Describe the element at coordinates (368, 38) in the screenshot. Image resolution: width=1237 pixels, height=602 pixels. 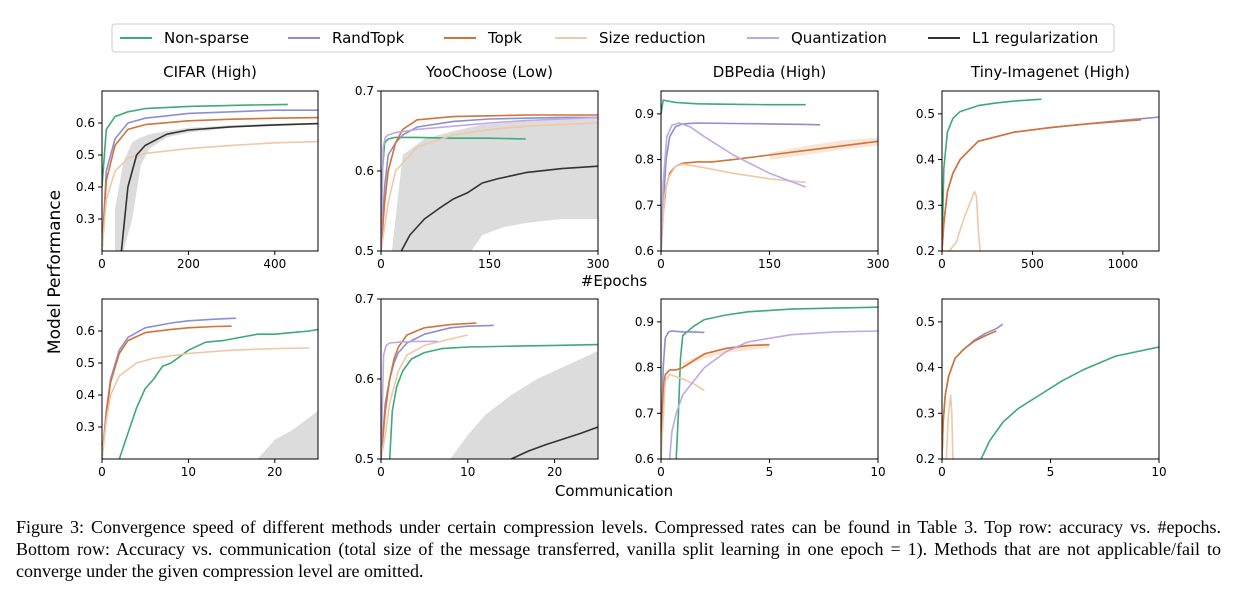
I see `legend-label-randtopk: RandTopk` at that location.